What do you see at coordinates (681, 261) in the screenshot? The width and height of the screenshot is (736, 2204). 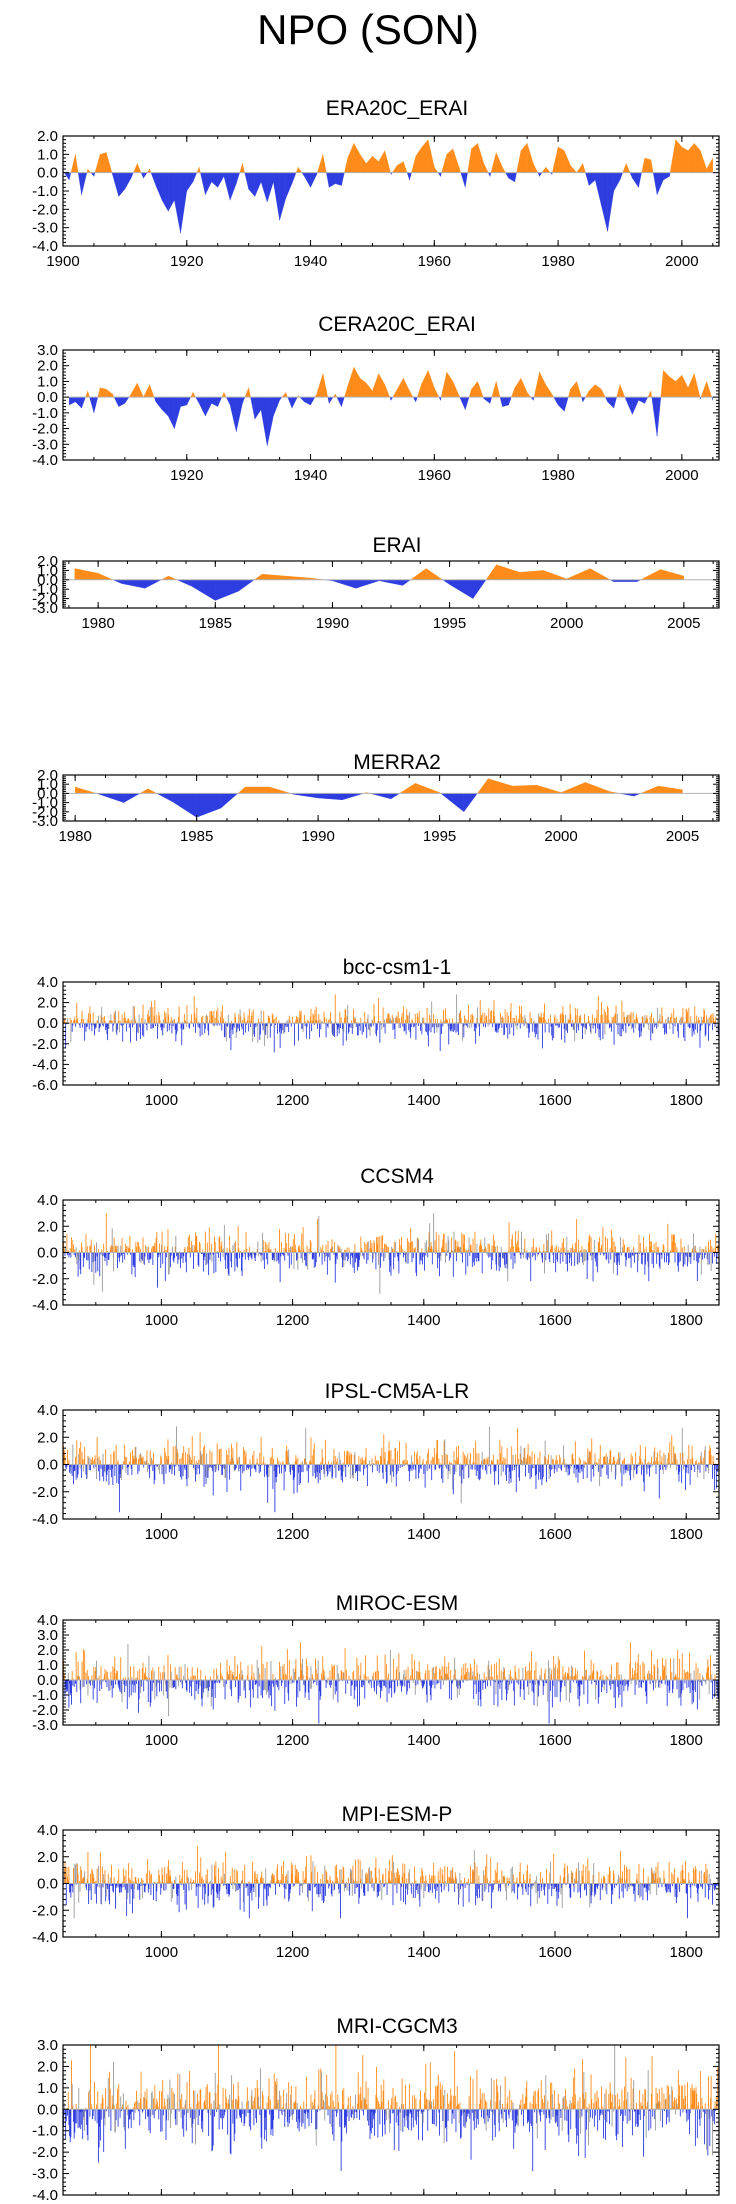 I see `x-tick-label: 2000` at bounding box center [681, 261].